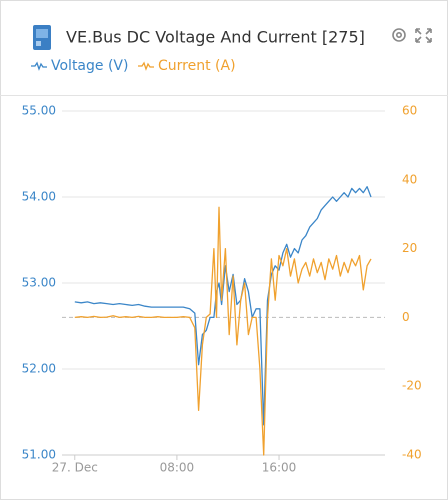  What do you see at coordinates (215, 37) in the screenshot?
I see `chart-title: VE.Bus DC Voltage And Current [275]` at bounding box center [215, 37].